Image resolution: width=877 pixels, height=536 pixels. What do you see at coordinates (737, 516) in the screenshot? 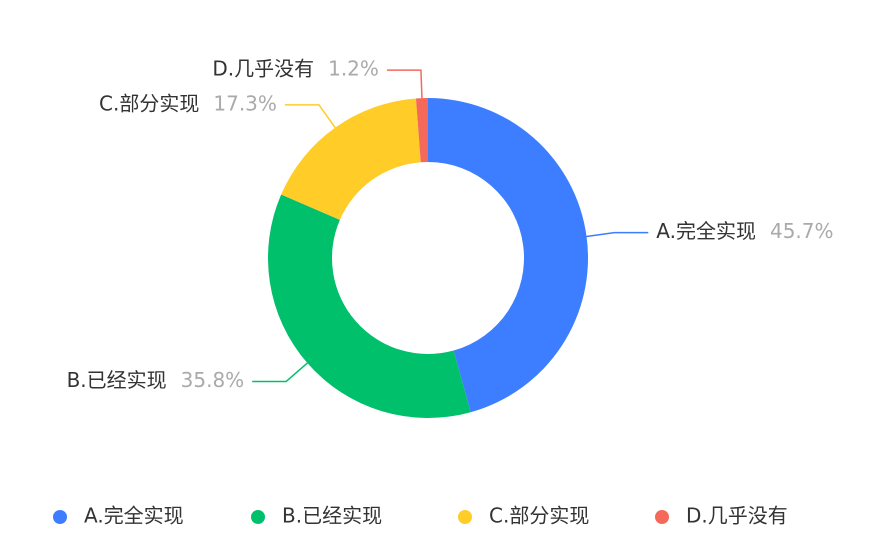
I see `legend-label: D.几乎没有` at bounding box center [737, 516].